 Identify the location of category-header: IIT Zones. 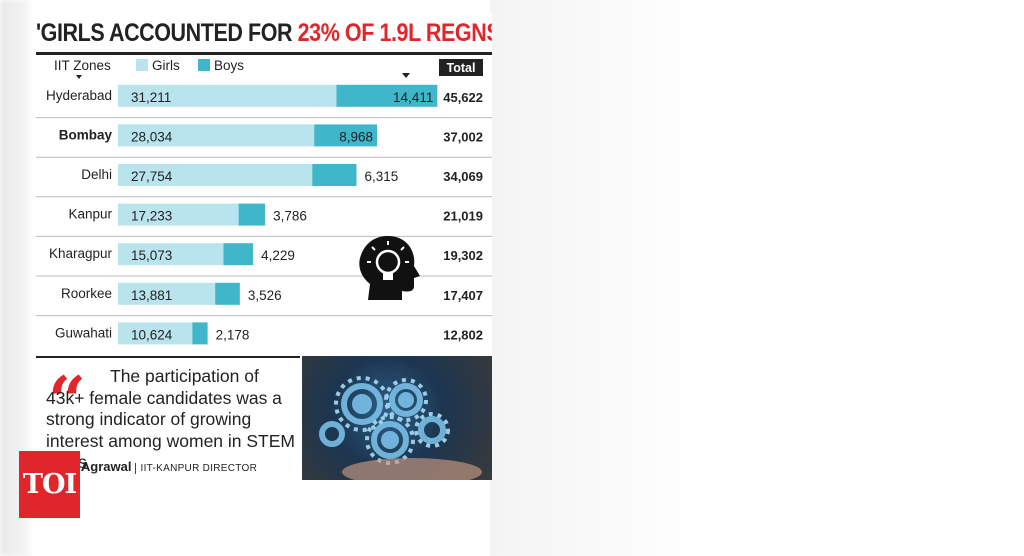
(82, 65).